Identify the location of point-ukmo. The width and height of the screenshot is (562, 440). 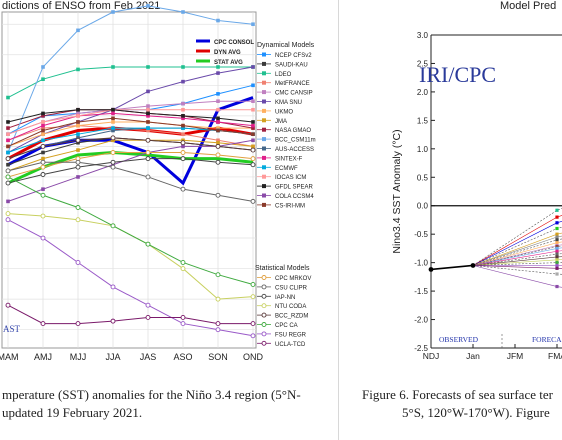
(78, 125).